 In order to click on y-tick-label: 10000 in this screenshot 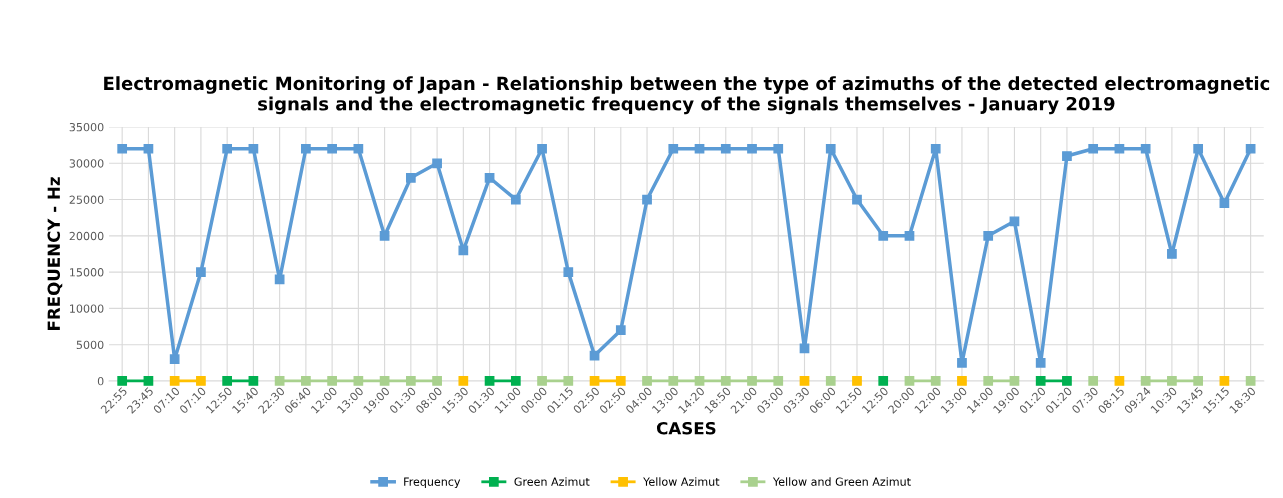, I will do `click(87, 308)`.